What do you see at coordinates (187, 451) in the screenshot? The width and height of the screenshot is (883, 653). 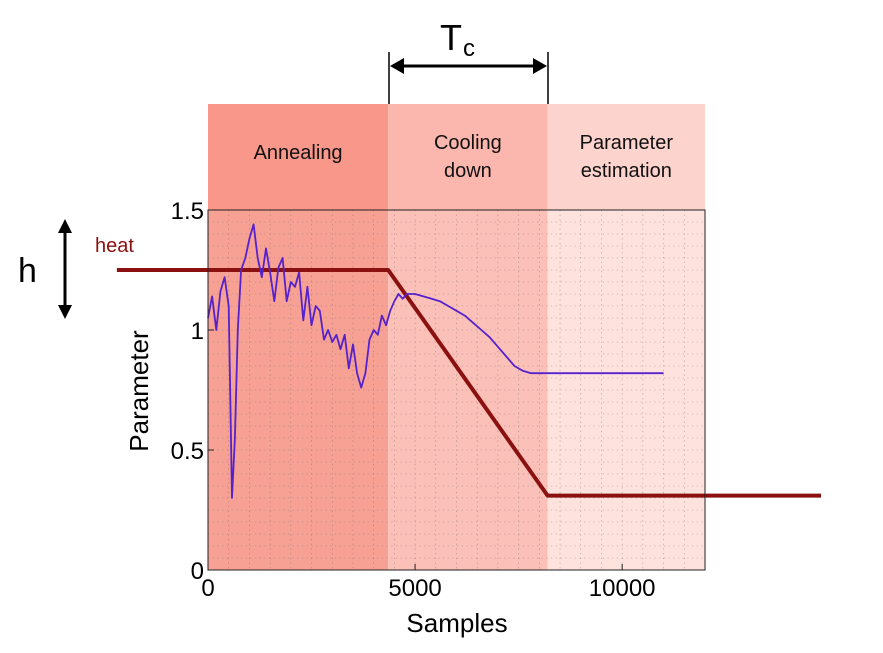 I see `y-tick-label: 0.5` at bounding box center [187, 451].